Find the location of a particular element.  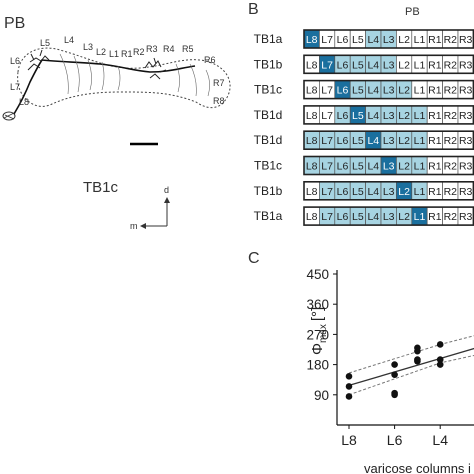

y-axis-label-subscript: max is located at coordinates (323, 333).